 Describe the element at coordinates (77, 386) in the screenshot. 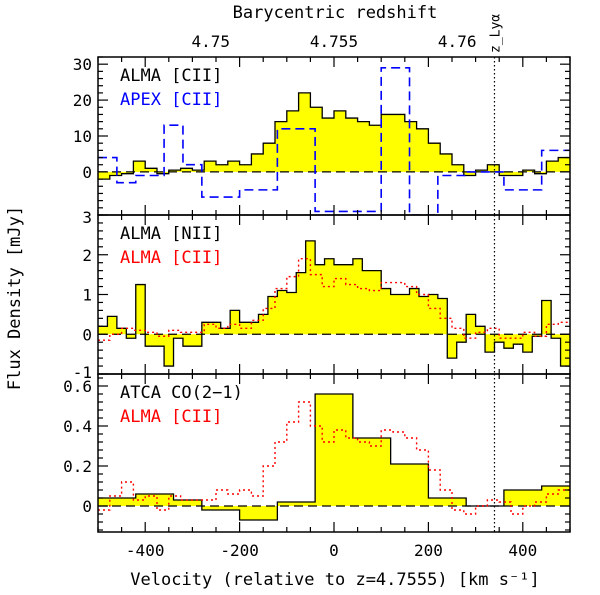

I see `y-tick-label: 0.6` at that location.